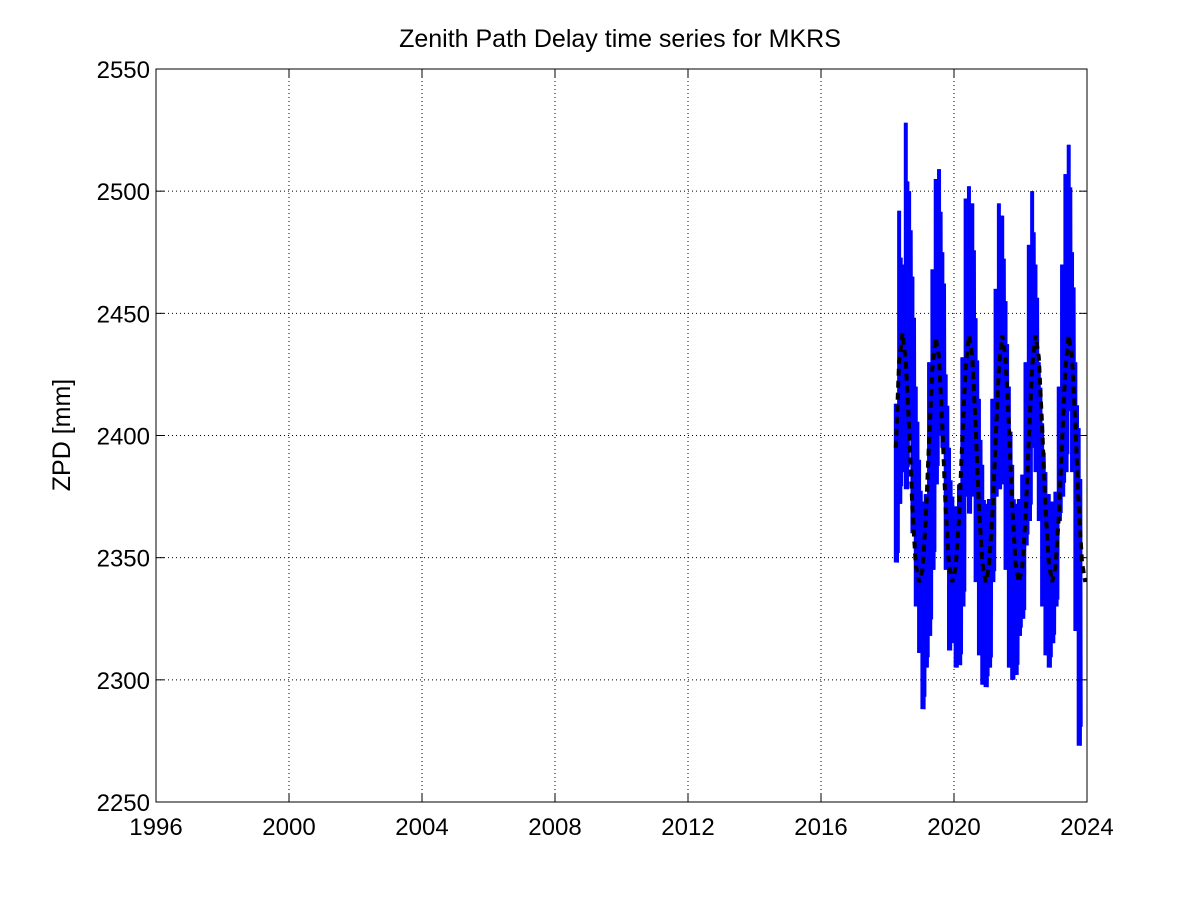 This screenshot has width=1201, height=901. I want to click on x-tick-label: 1996, so click(155, 827).